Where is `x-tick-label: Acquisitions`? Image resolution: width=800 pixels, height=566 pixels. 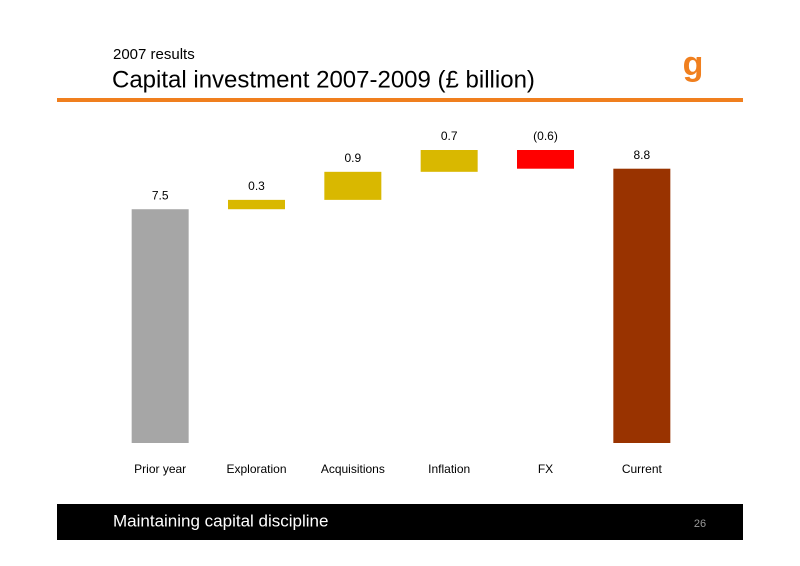
x-tick-label: Acquisitions is located at coordinates (353, 469).